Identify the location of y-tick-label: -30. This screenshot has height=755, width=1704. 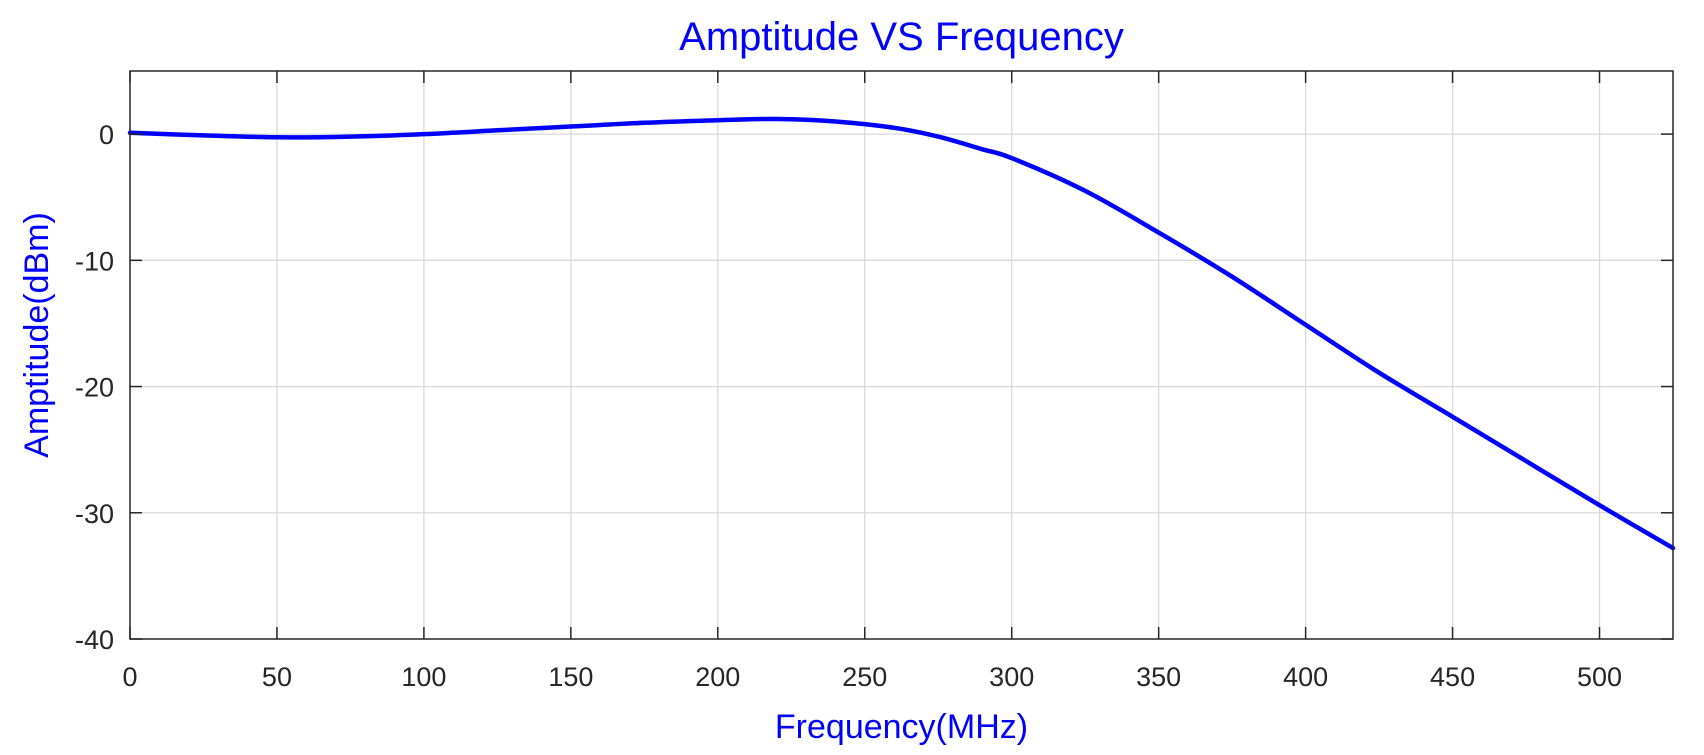
(94, 514).